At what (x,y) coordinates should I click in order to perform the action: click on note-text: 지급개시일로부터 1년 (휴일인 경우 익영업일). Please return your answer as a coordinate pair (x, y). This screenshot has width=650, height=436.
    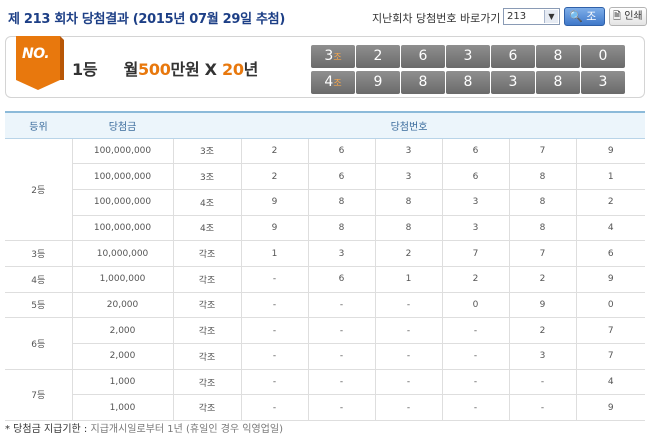
    Looking at the image, I should click on (186, 429).